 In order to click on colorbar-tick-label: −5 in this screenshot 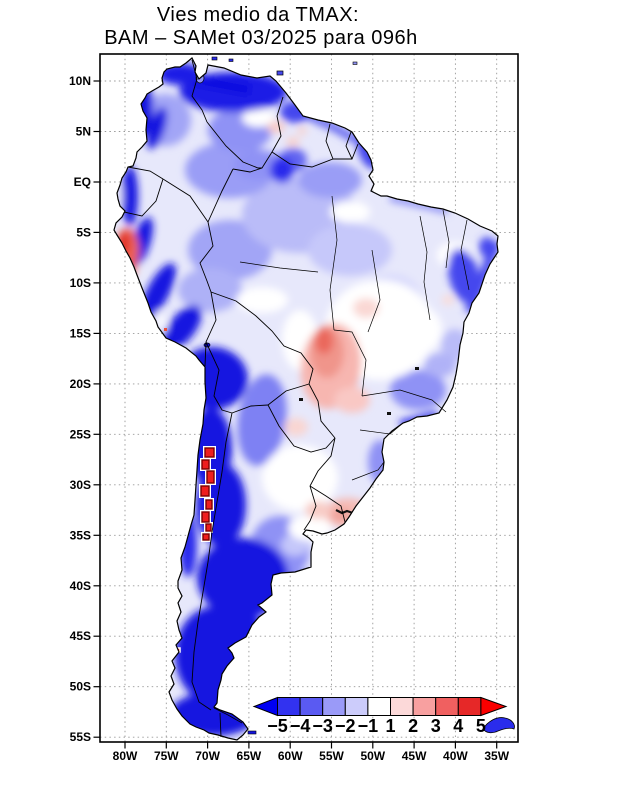, I will do `click(277, 726)`.